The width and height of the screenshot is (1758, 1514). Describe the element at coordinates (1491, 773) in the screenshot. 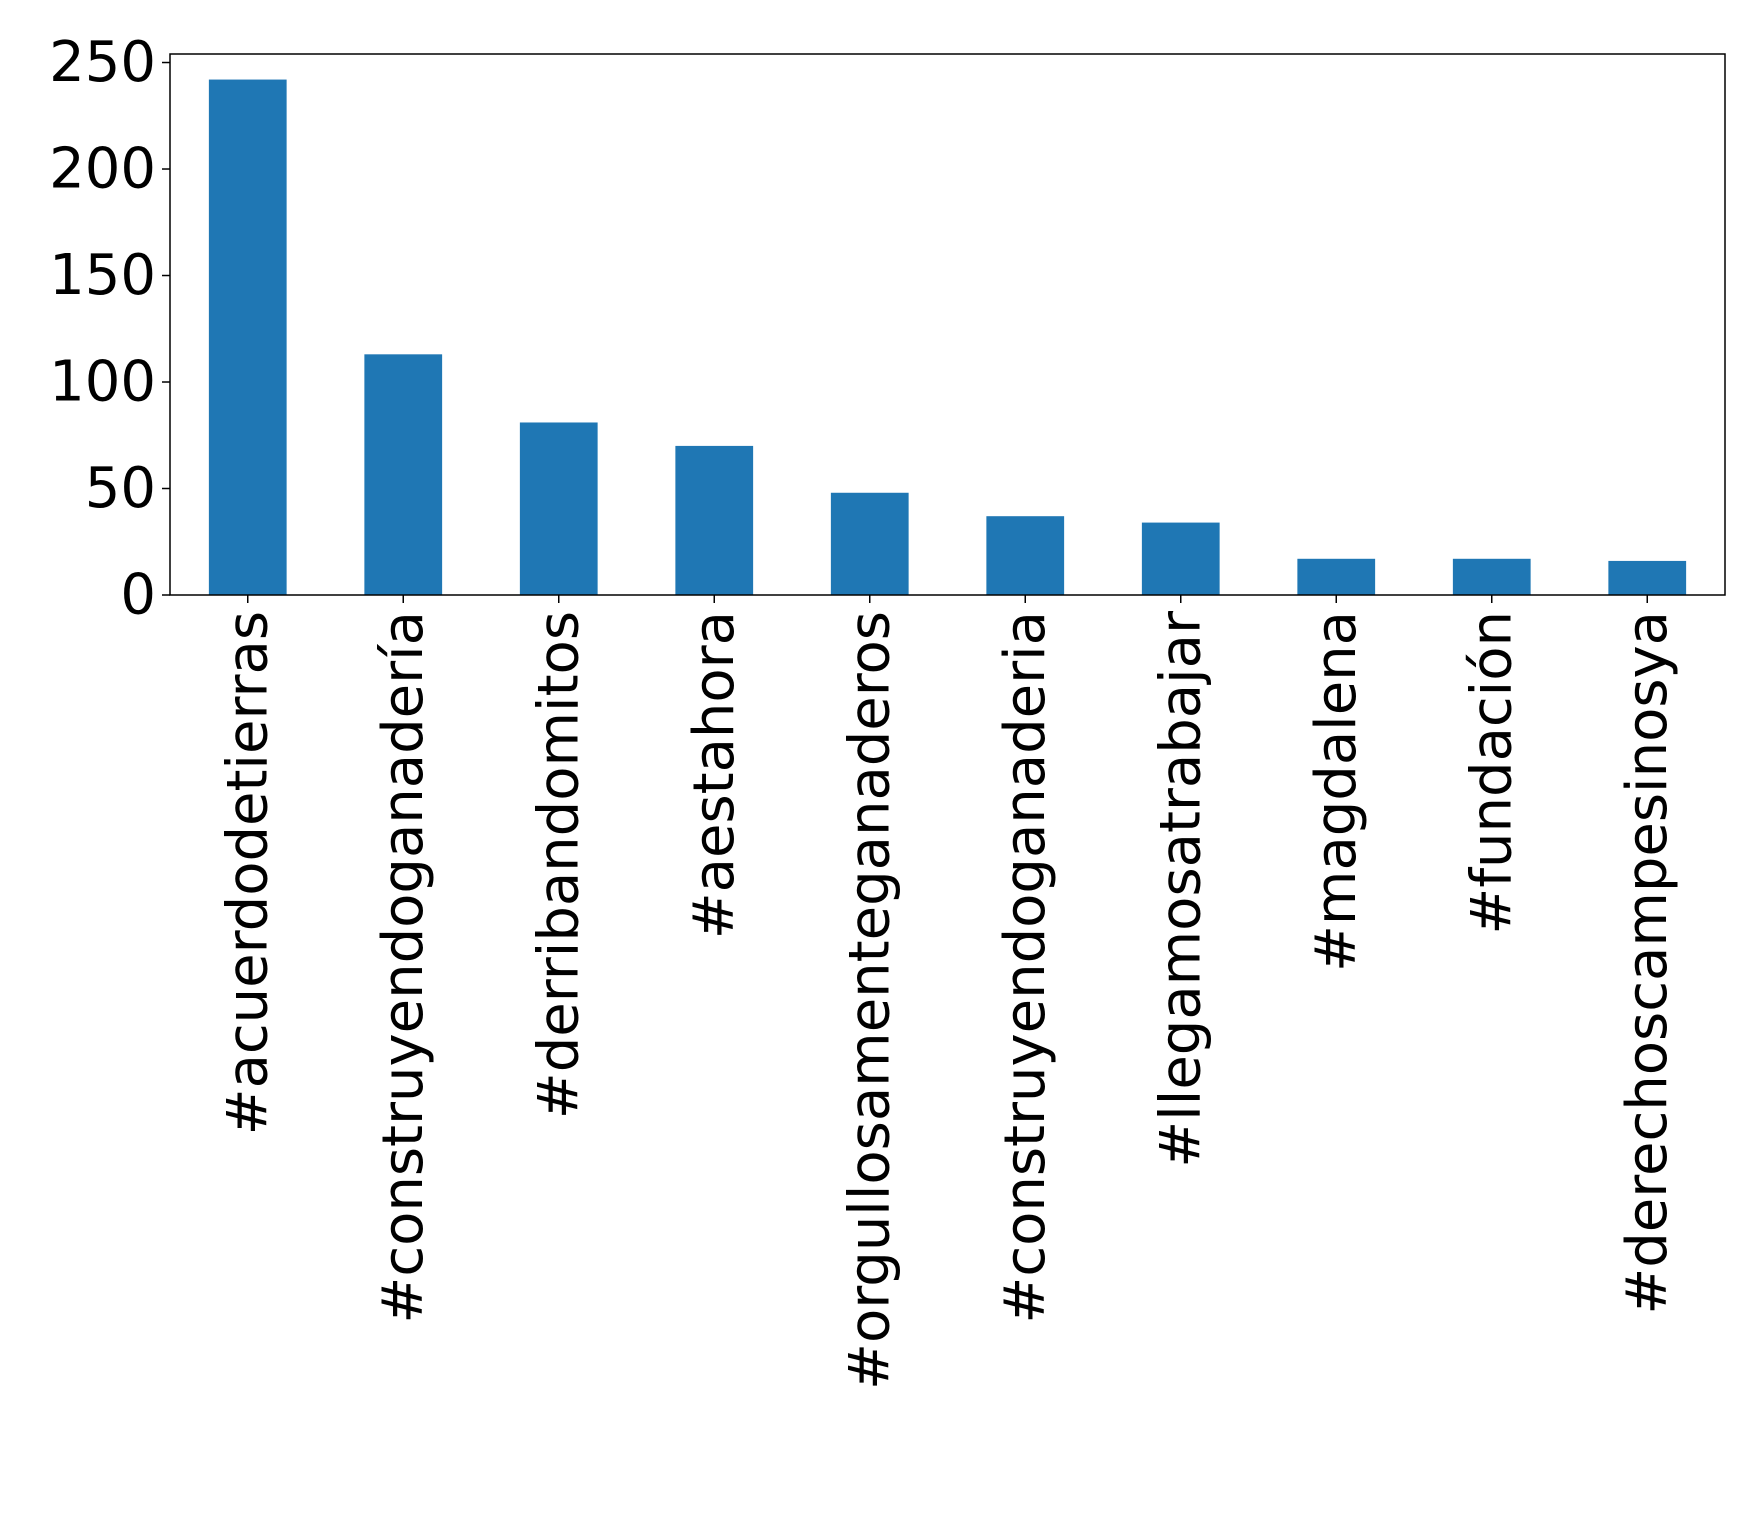

I see `x-tick-label: #fundación` at that location.